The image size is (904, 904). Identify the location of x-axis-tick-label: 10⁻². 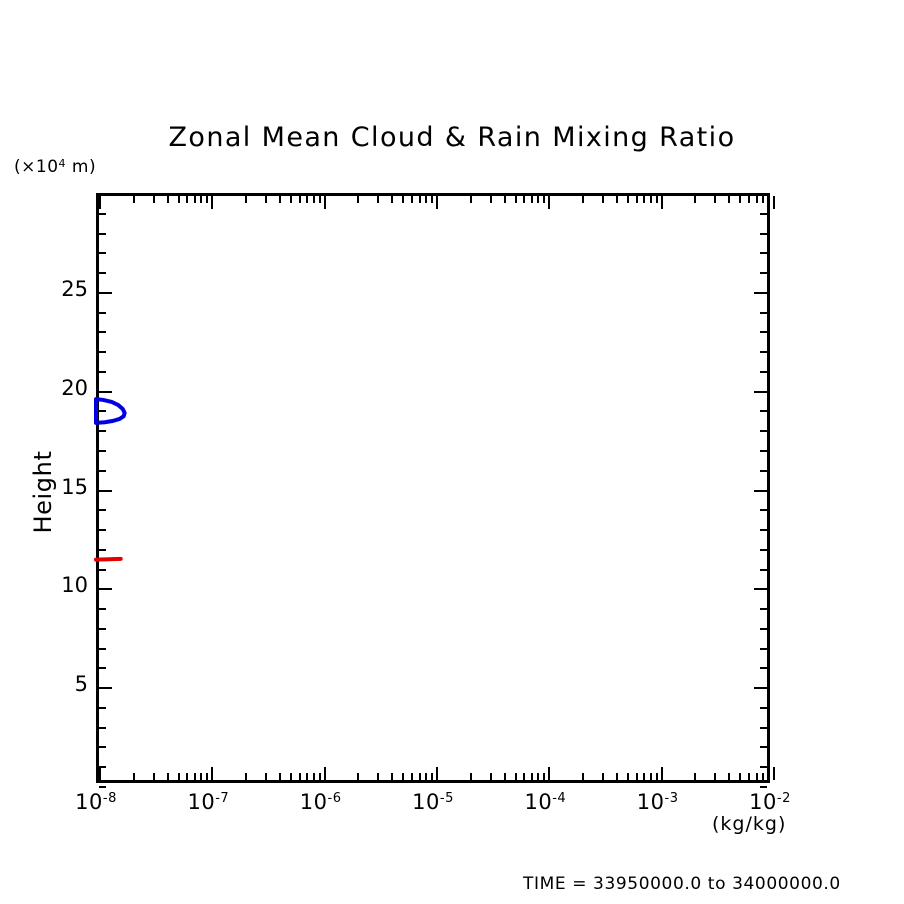
(770, 802).